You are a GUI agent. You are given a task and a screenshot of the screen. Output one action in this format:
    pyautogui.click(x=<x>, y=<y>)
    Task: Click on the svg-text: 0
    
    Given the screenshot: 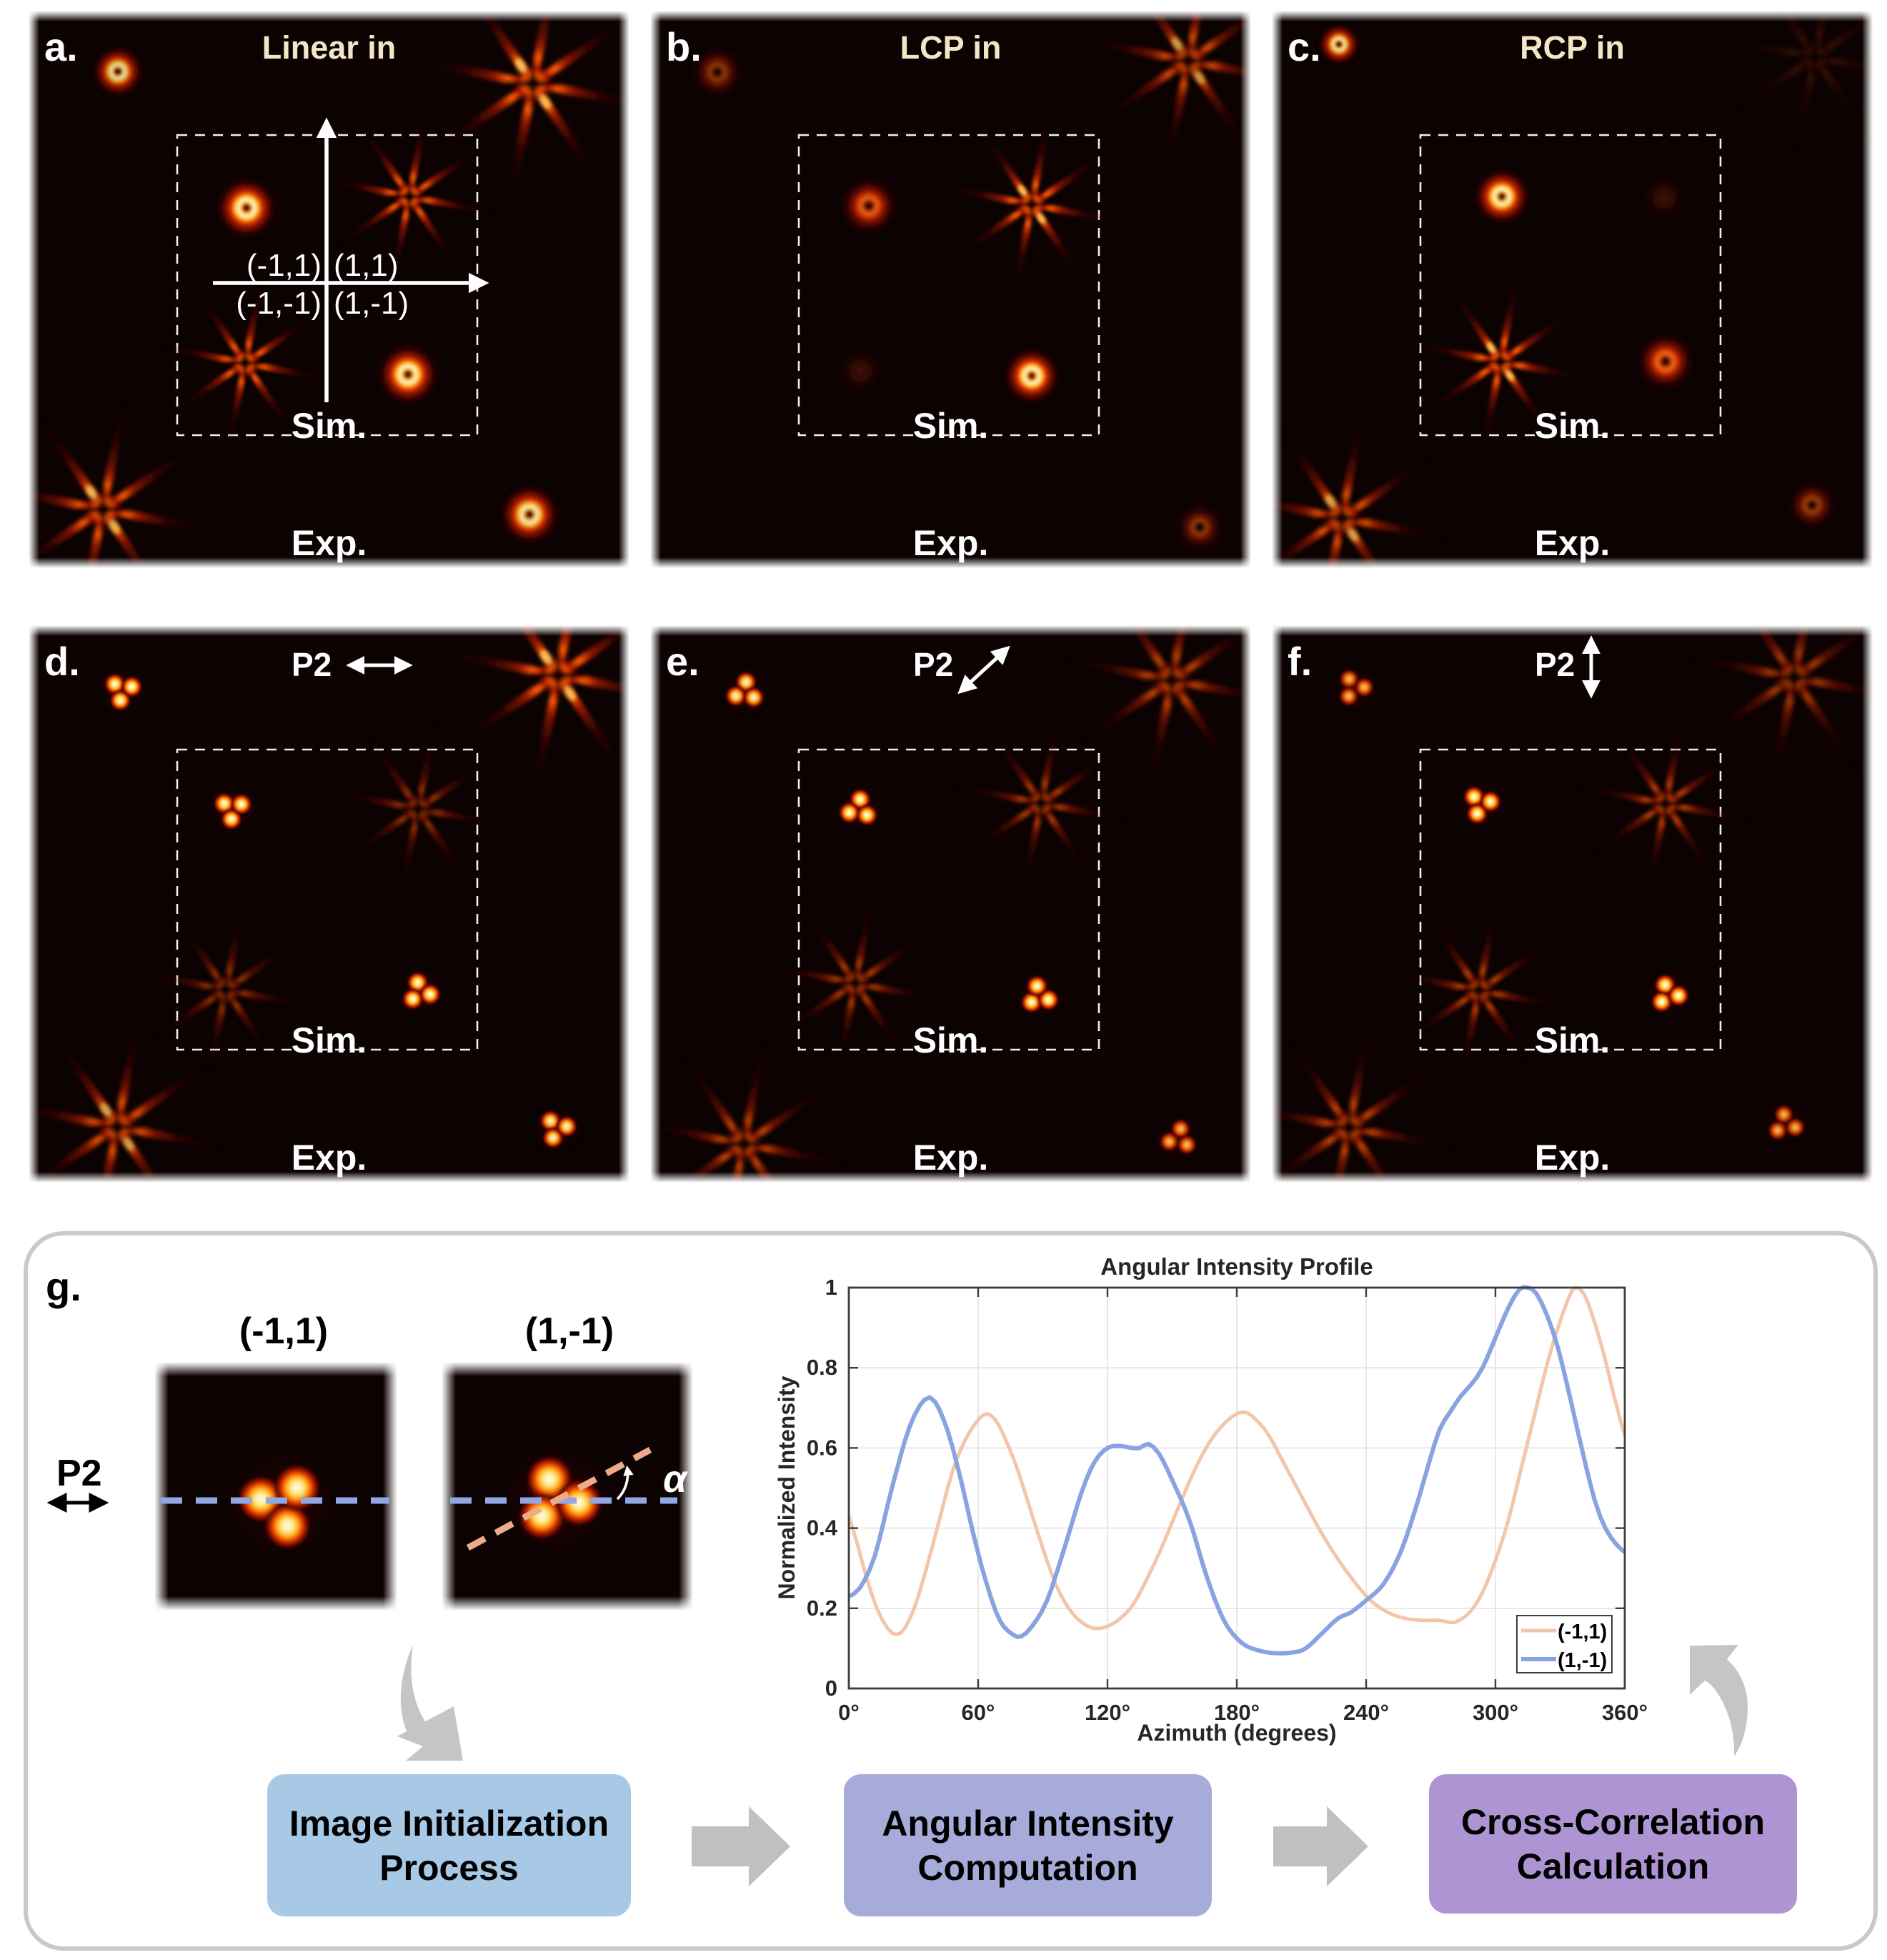 What is the action you would take?
    pyautogui.click(x=831, y=1689)
    